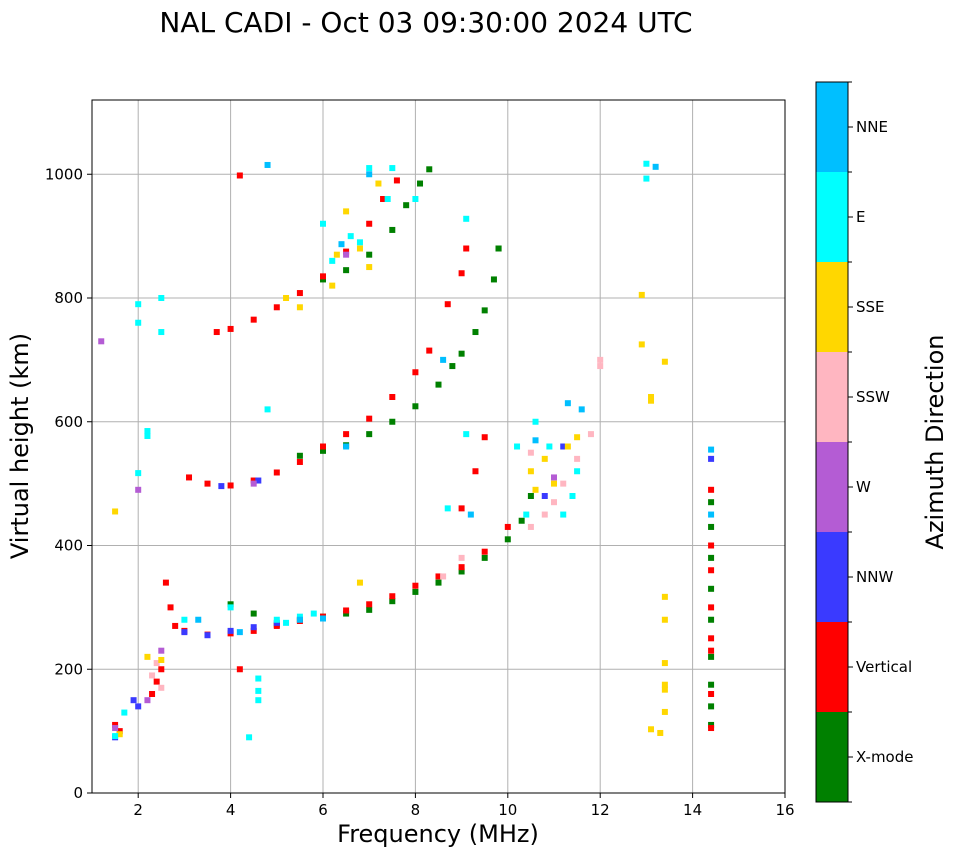 This screenshot has width=958, height=857. Describe the element at coordinates (68, 422) in the screenshot. I see `y-tick-label: 600` at that location.